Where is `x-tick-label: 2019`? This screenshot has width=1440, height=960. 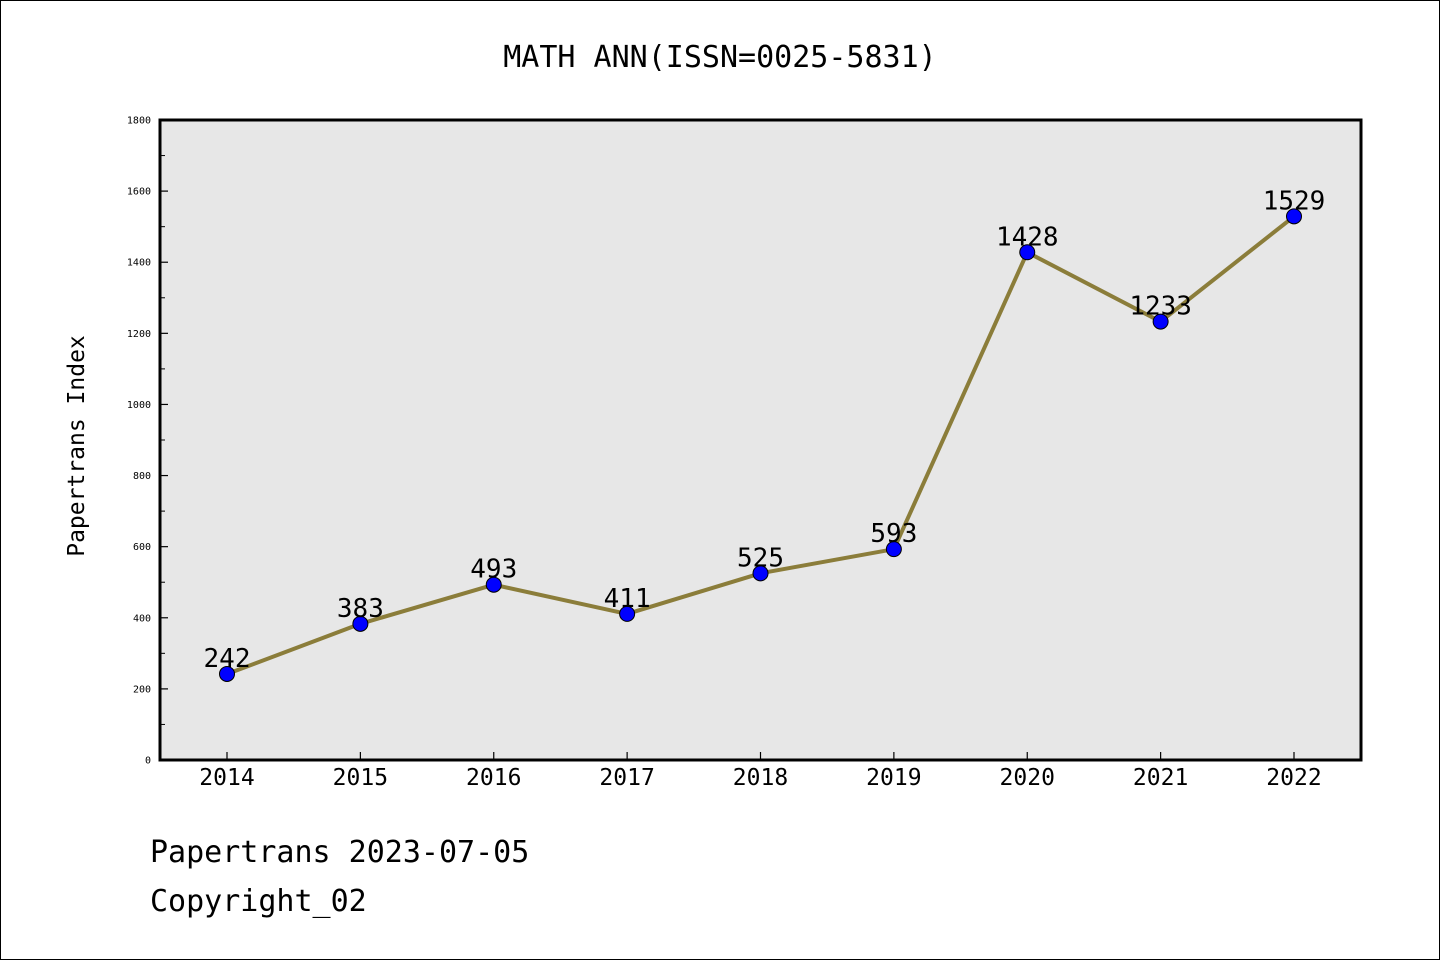
x-tick-label: 2019 is located at coordinates (893, 778).